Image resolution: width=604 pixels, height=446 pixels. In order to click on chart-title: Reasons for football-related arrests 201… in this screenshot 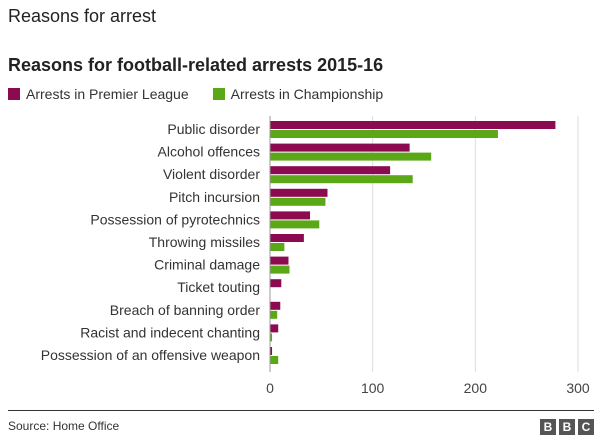, I will do `click(196, 65)`.